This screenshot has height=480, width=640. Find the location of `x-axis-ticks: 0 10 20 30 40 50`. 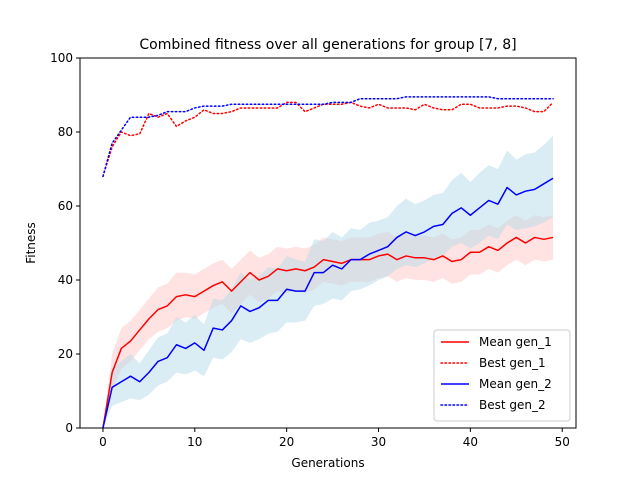

x-axis-ticks: 0 10 20 30 40 50 is located at coordinates (334, 438).